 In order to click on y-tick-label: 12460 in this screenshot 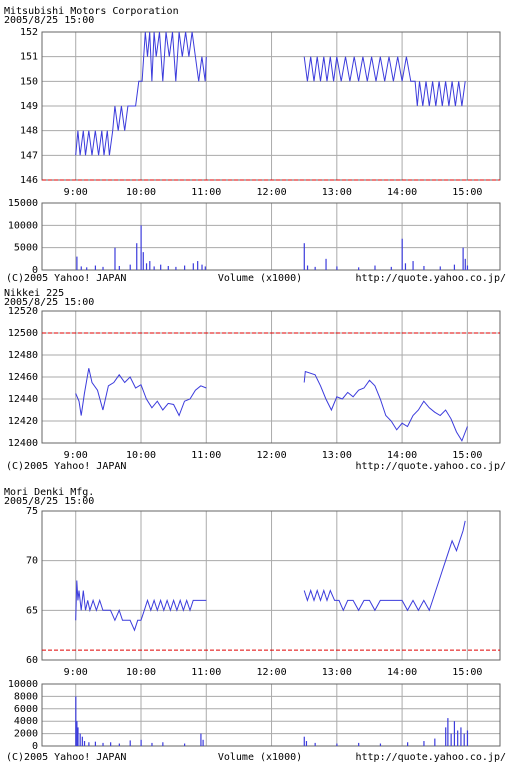, I will do `click(23, 377)`.